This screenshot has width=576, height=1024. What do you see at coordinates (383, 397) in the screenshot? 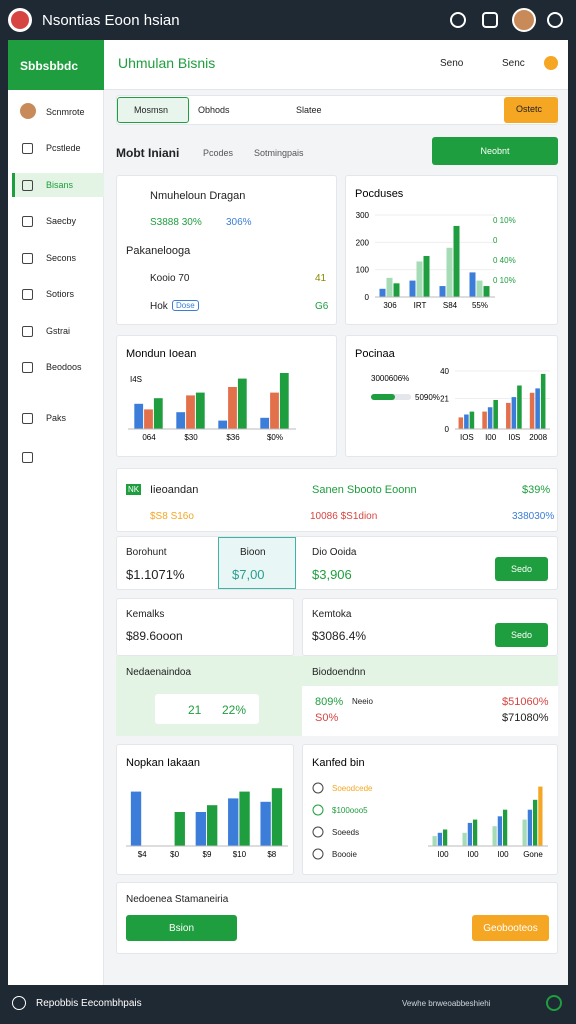
I see `progress-bar` at bounding box center [383, 397].